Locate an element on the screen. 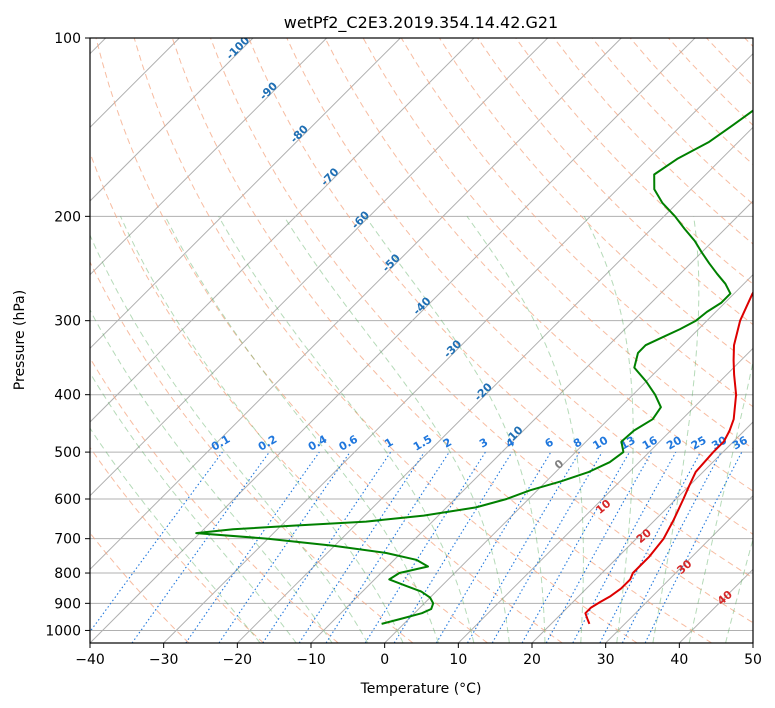 The width and height of the screenshot is (775, 708). x-tick-label: 0 is located at coordinates (384, 660).